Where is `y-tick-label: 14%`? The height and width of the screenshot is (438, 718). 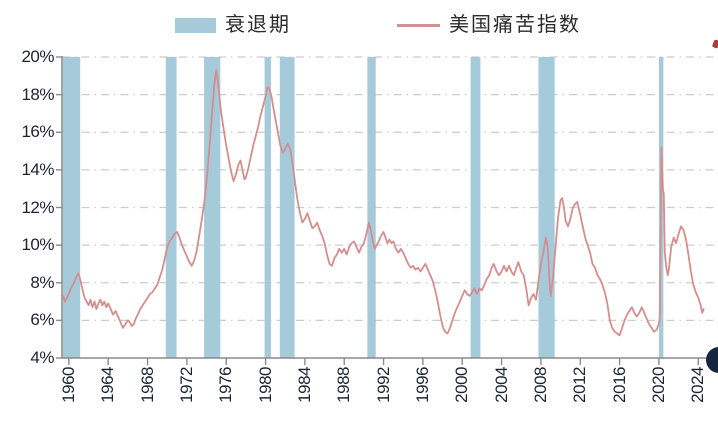 y-tick-label: 14% is located at coordinates (37, 169).